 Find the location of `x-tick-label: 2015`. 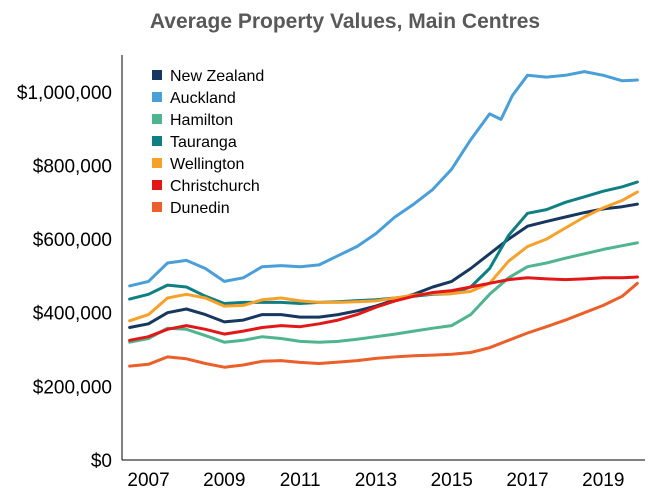

x-tick-label: 2015 is located at coordinates (452, 480).